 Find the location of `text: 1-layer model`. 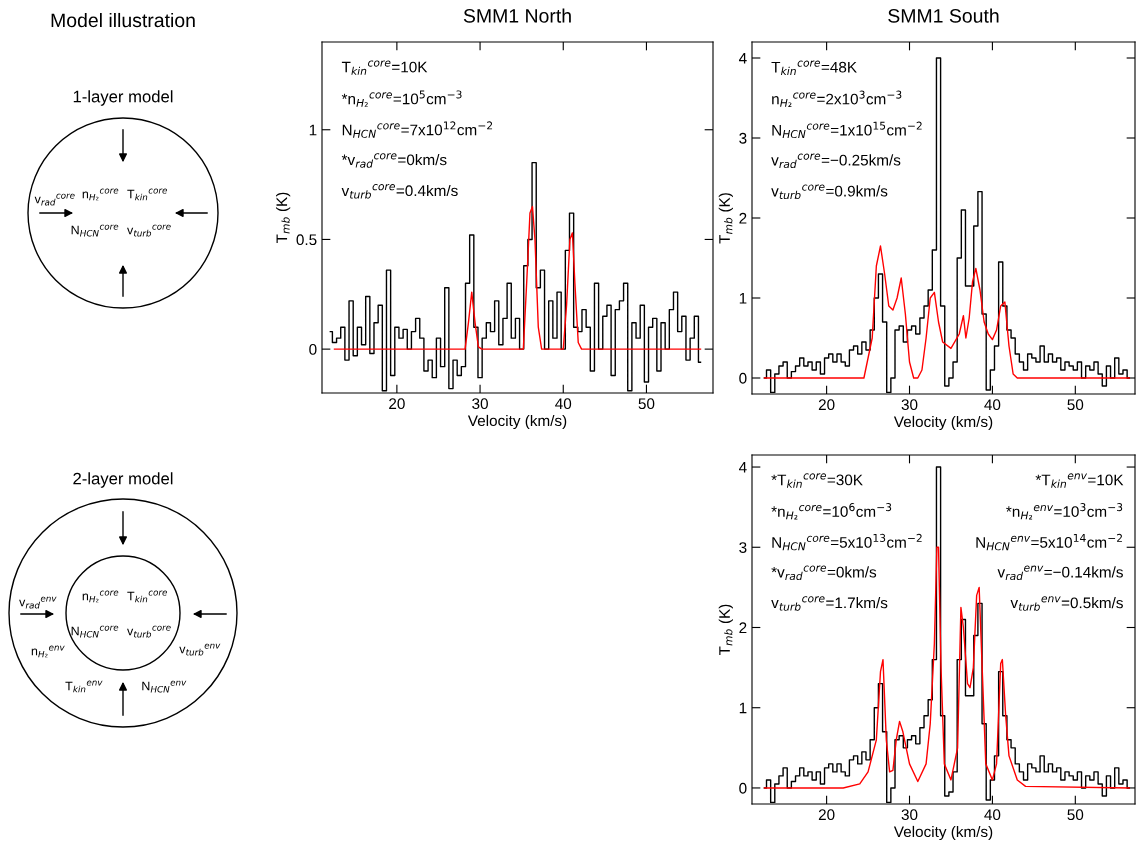

text: 1-layer model is located at coordinates (123, 98).